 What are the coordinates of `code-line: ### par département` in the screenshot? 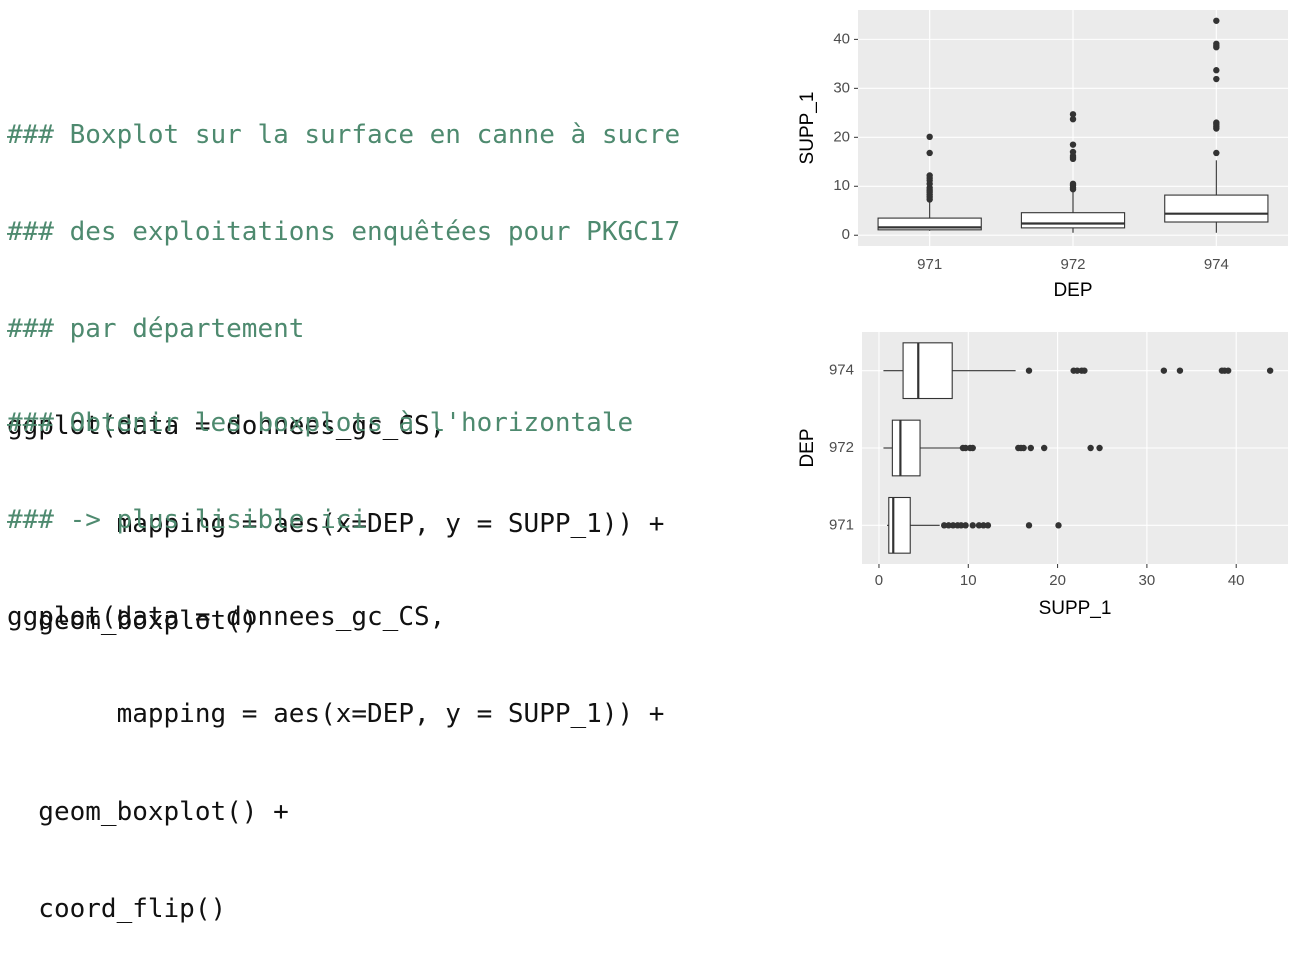 It's located at (156, 329).